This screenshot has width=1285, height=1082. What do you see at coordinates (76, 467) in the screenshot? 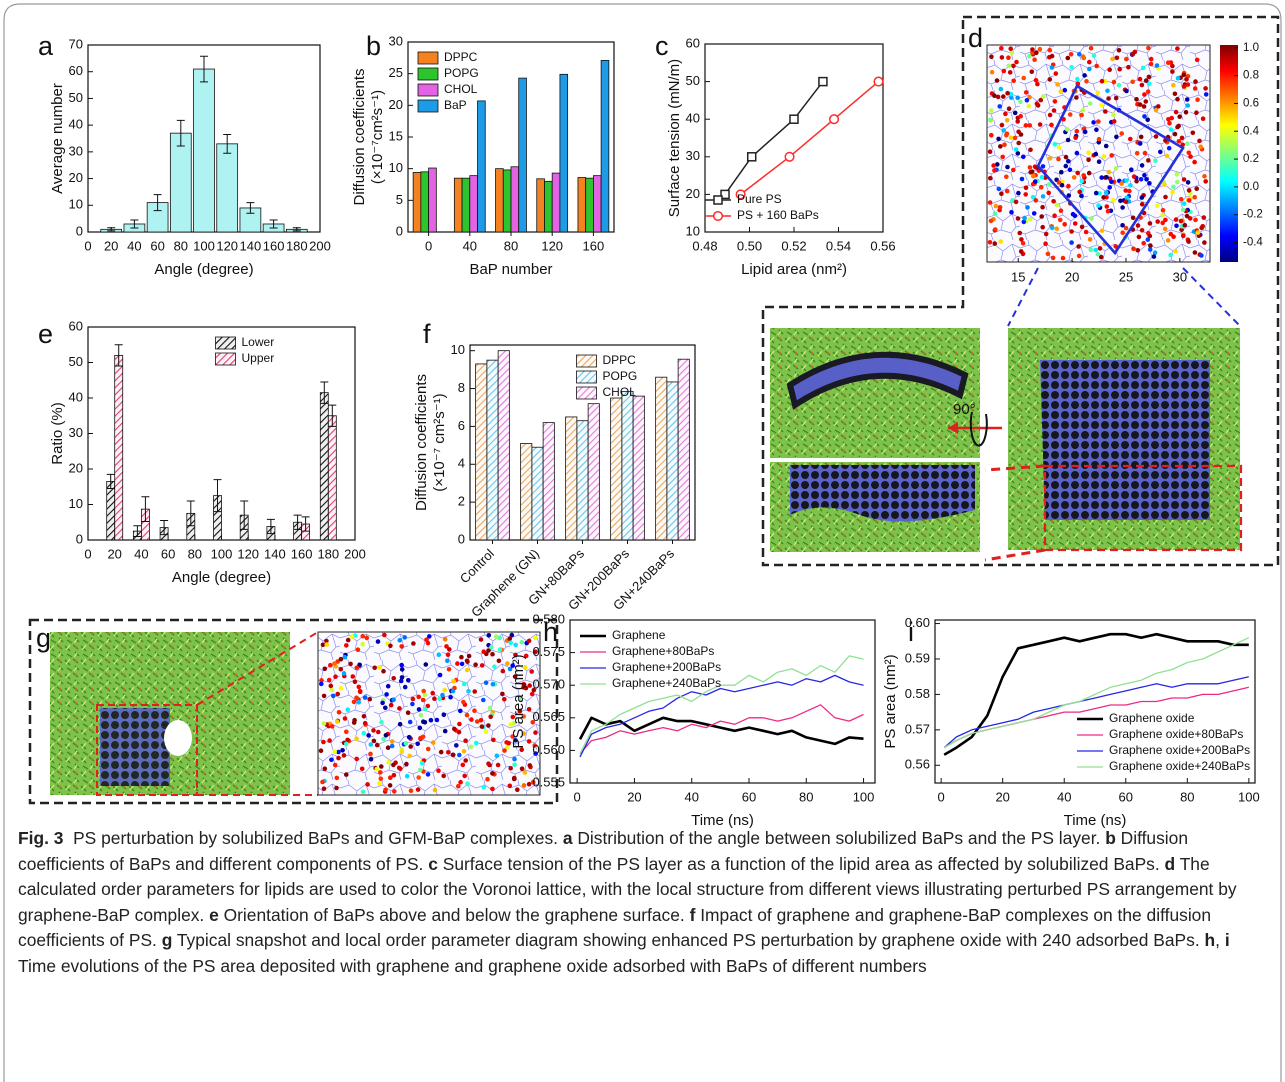
I see `y-tick-label: 20` at bounding box center [76, 467].